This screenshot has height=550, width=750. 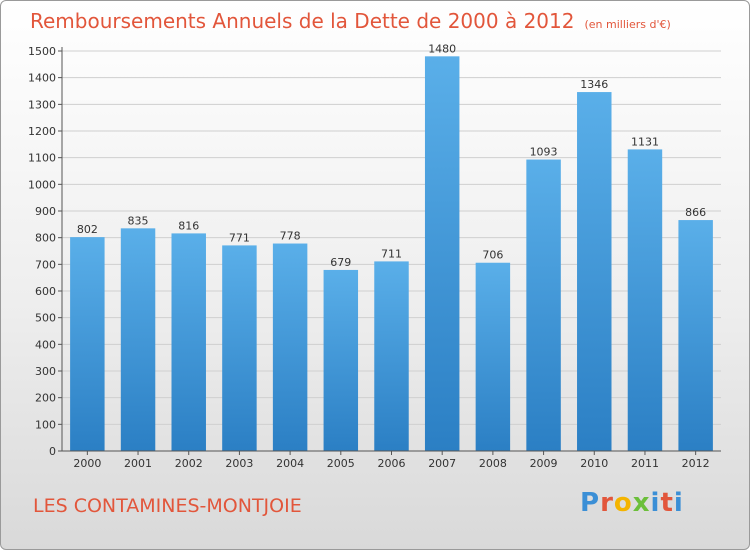 What do you see at coordinates (442, 253) in the screenshot?
I see `bar-2007` at bounding box center [442, 253].